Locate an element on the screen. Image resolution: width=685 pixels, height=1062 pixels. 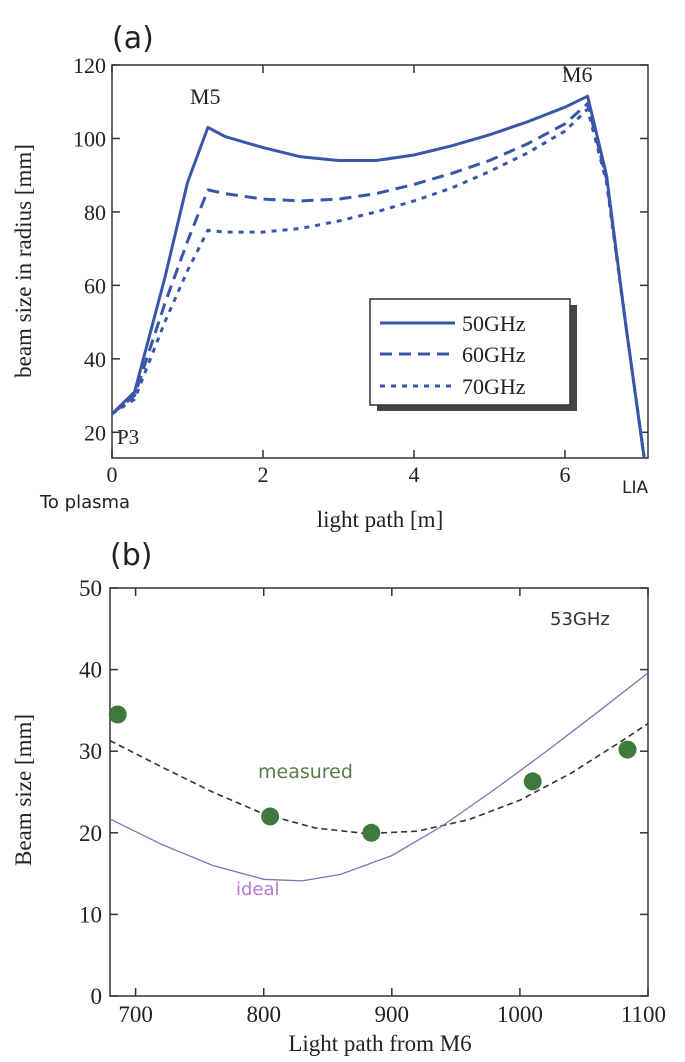
panel-b-label: (b) is located at coordinates (131, 555).